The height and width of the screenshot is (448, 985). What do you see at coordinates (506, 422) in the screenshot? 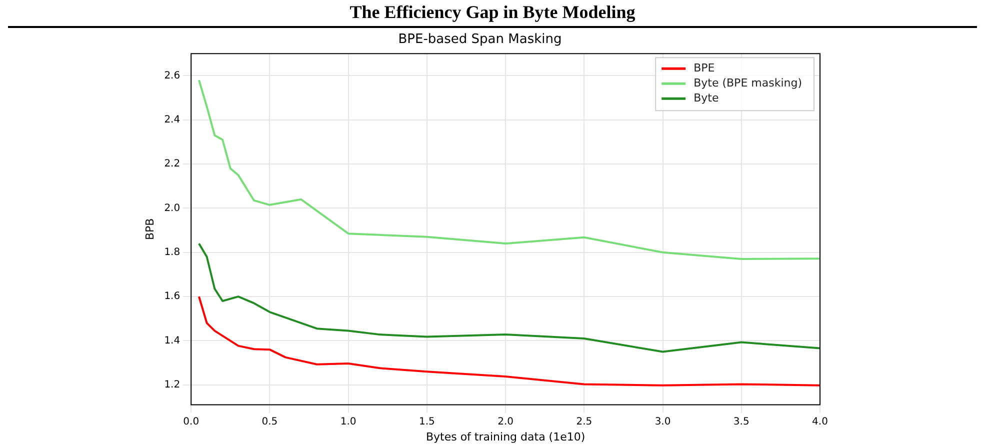
I see `x-tick-label: 2.0` at bounding box center [506, 422].